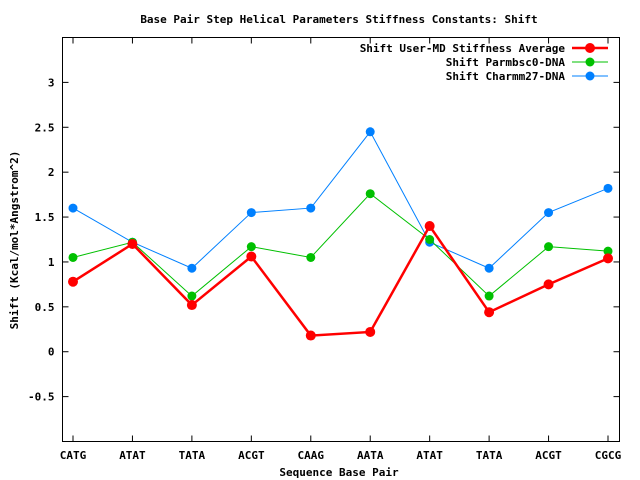 Image resolution: width=640 pixels, height=480 pixels. Describe the element at coordinates (45, 127) in the screenshot. I see `y-tick-label: 2.5` at that location.